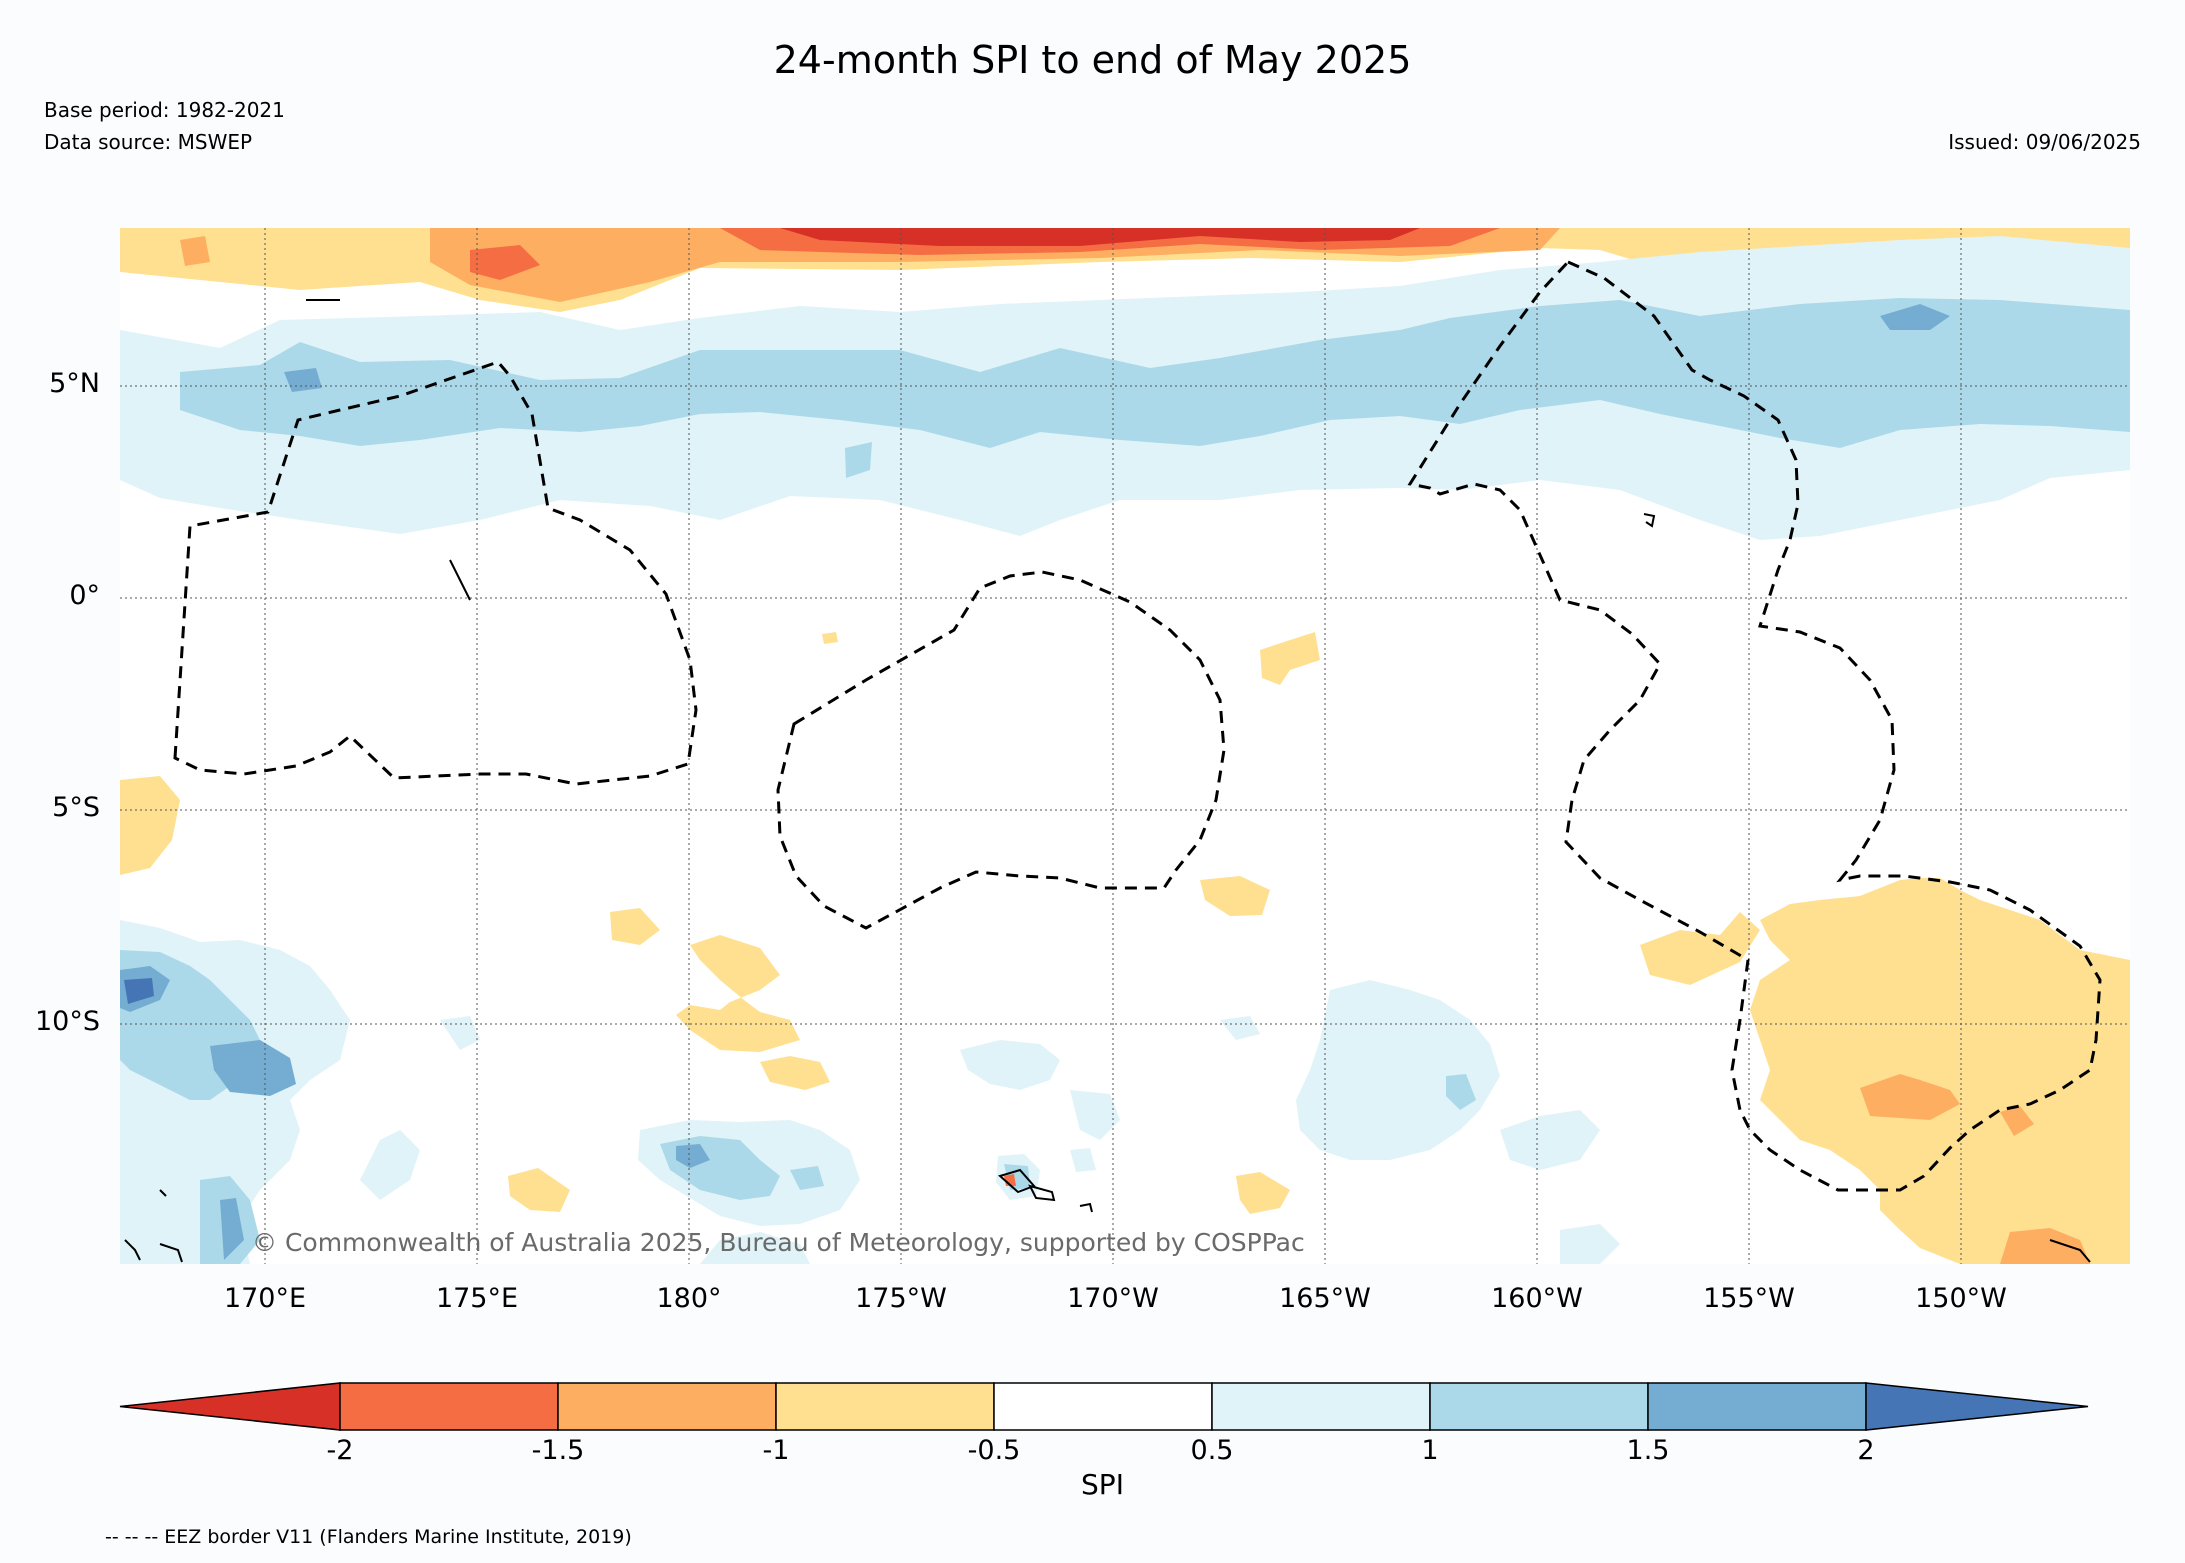 The height and width of the screenshot is (1563, 2185). Describe the element at coordinates (1537, 1298) in the screenshot. I see `lon-label-160w: 160°W` at that location.